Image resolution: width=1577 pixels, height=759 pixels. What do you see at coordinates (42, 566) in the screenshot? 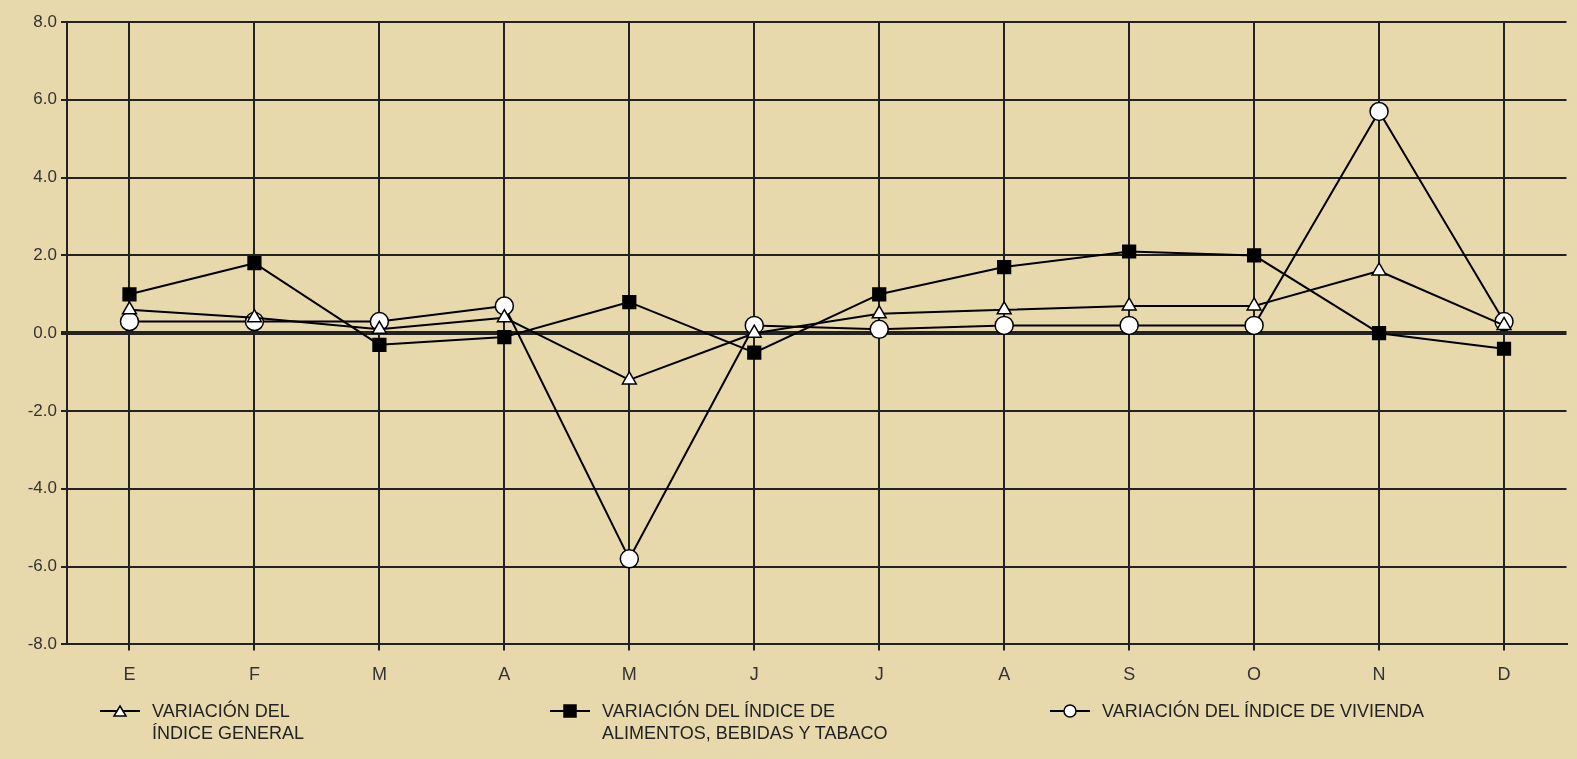
I see `y-tick-label: -6.0` at bounding box center [42, 566].